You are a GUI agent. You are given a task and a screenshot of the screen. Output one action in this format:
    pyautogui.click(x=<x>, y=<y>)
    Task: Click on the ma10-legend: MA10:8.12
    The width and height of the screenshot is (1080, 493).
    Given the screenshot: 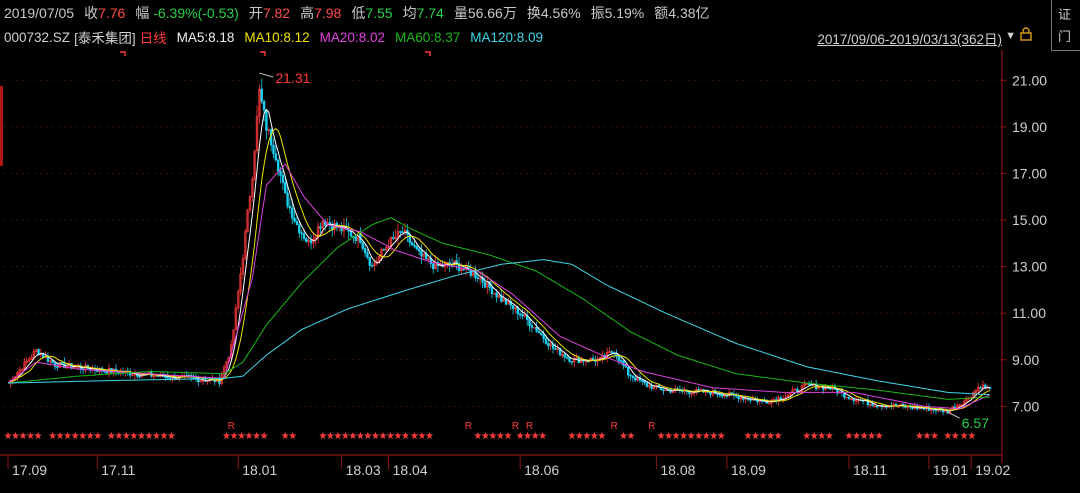 What is the action you would take?
    pyautogui.click(x=277, y=37)
    